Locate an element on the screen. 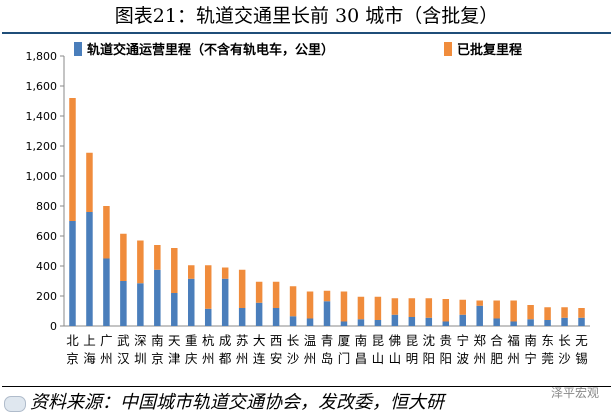 The height and width of the screenshot is (419, 613). chart-title: 图表21：轨道交通里长前 30 城市（含批复） is located at coordinates (306, 16).